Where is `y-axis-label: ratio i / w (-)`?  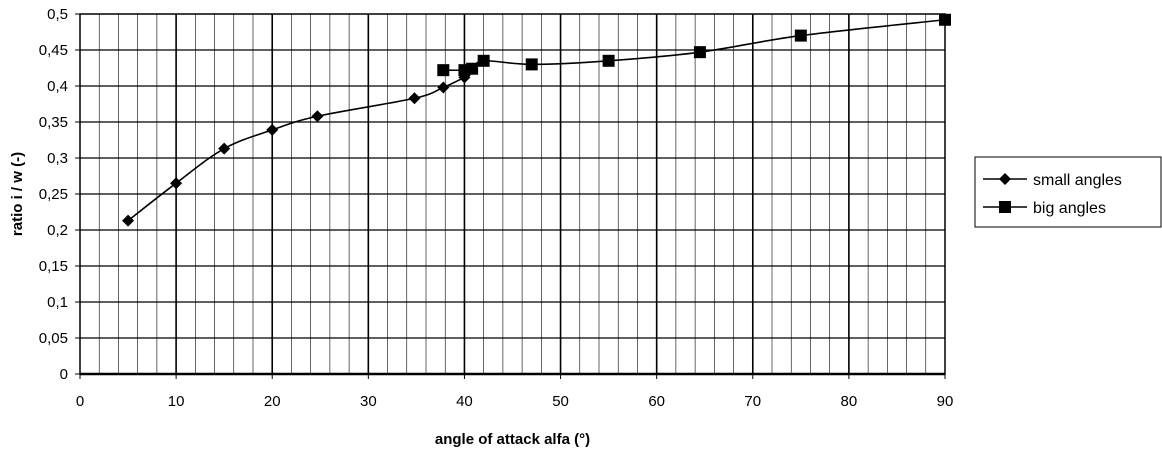
y-axis-label: ratio i / w (-) is located at coordinates (17, 194).